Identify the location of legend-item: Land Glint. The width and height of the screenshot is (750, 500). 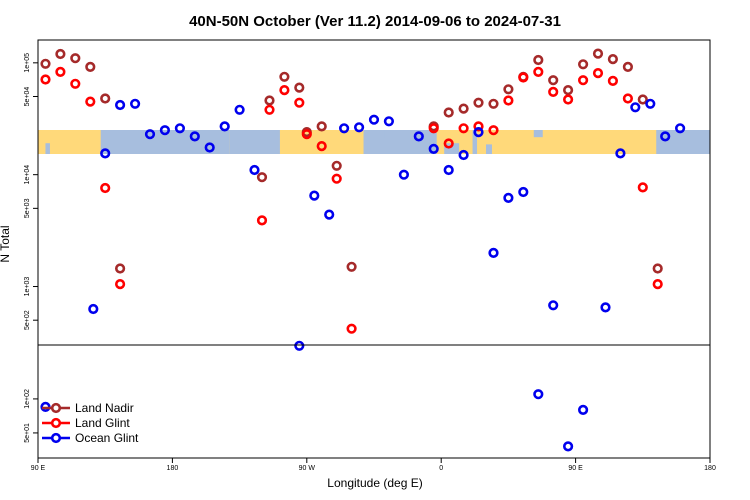
(86, 423).